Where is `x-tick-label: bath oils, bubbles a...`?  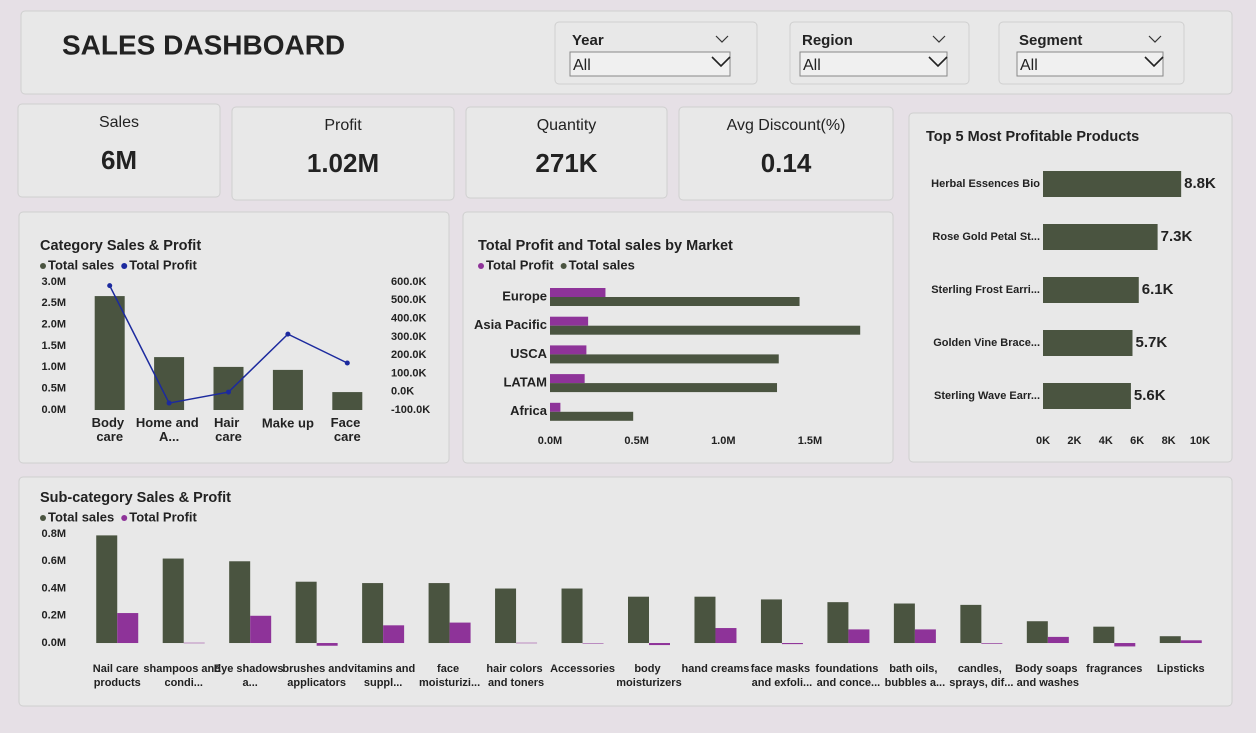
x-tick-label: bath oils, bubbles a... is located at coordinates (915, 676).